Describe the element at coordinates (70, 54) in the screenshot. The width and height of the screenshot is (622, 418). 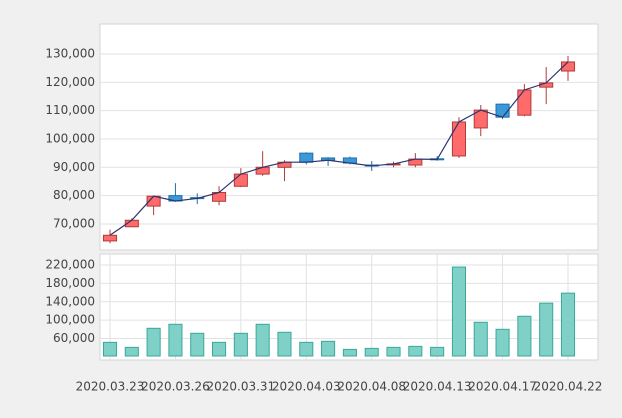
I see `y-tick-label: 130,000` at that location.